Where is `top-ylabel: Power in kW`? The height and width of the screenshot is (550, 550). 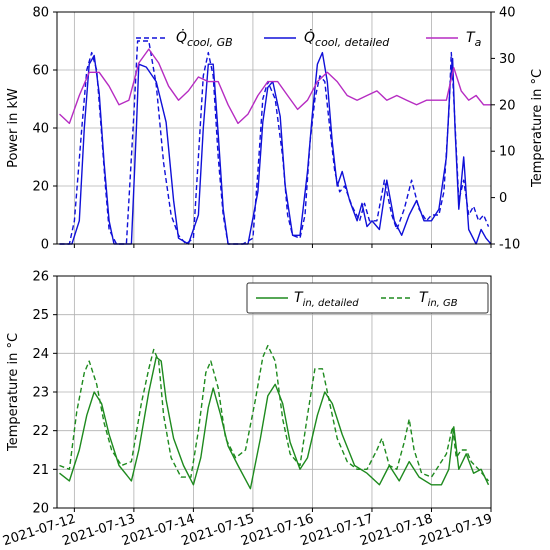
top-ylabel: Power in kW is located at coordinates (13, 128).